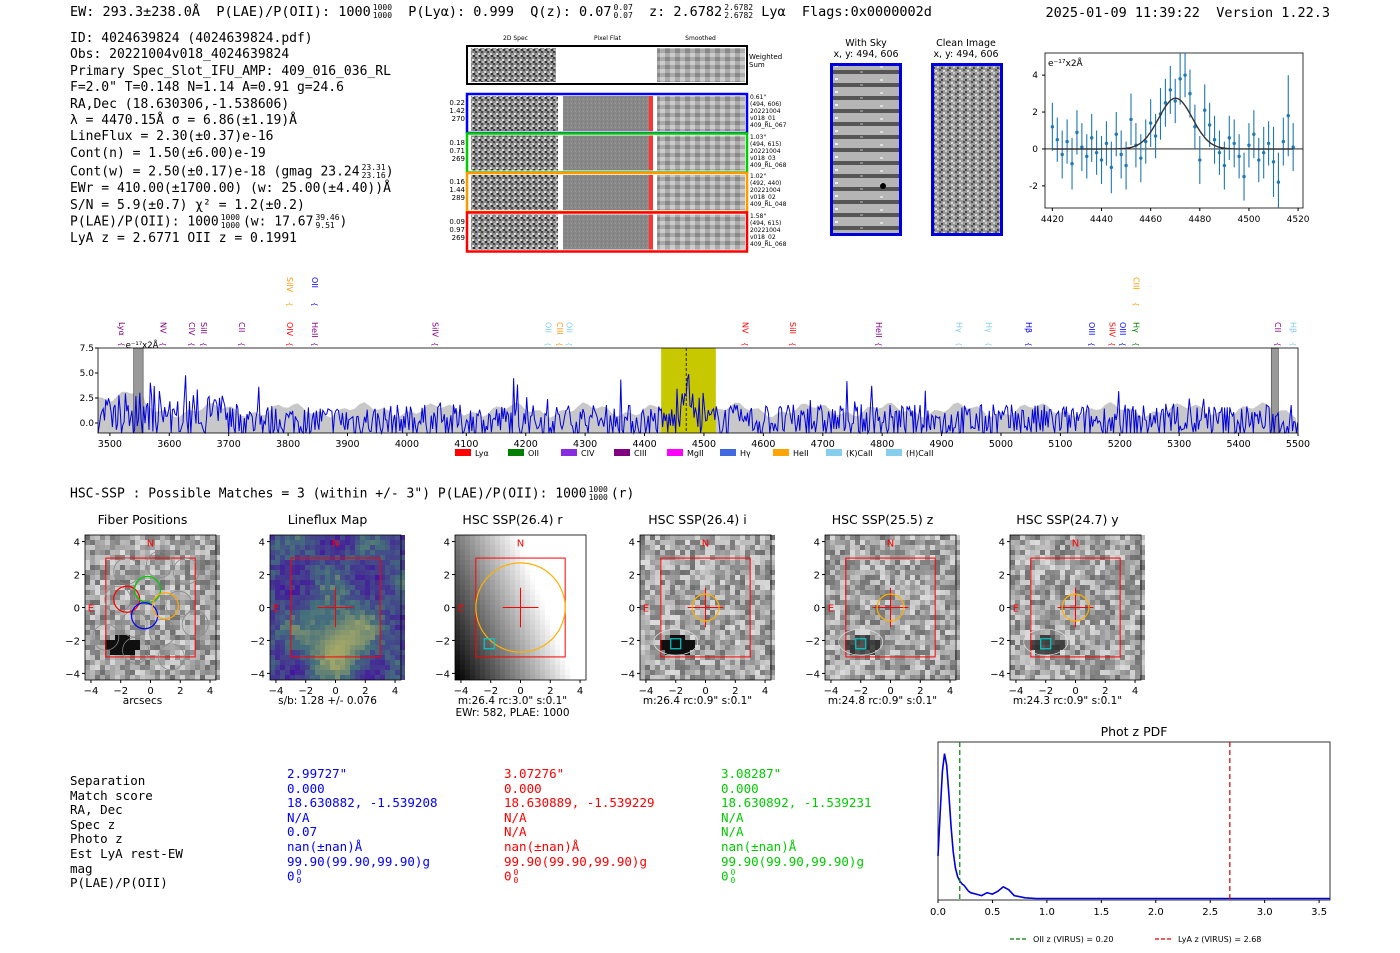 The image size is (1400, 953). What do you see at coordinates (1112, 330) in the screenshot?
I see `emission-line-label: SiIV` at bounding box center [1112, 330].